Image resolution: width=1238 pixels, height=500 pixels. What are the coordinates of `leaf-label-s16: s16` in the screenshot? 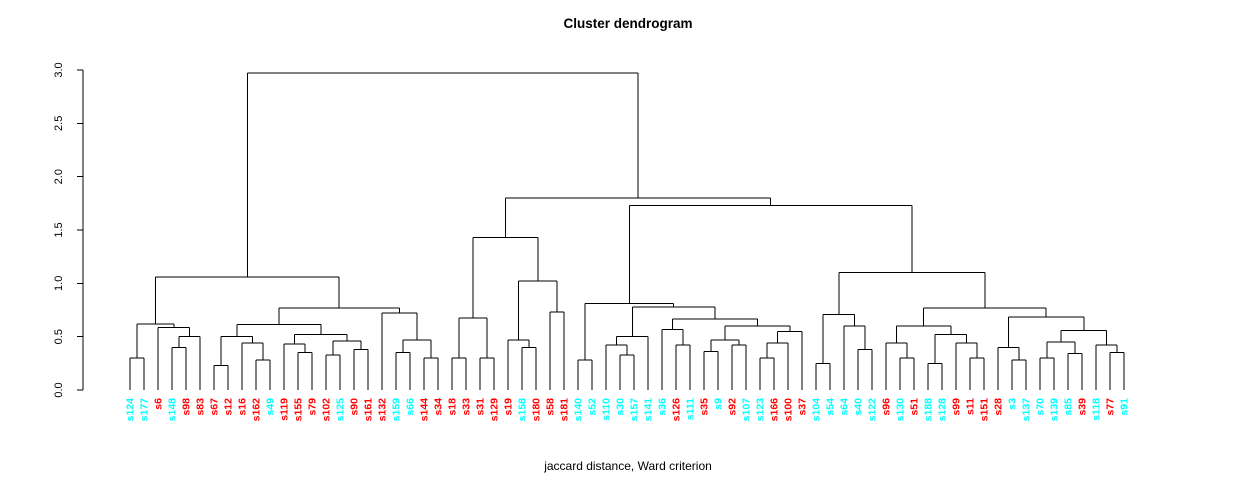 It's located at (243, 407).